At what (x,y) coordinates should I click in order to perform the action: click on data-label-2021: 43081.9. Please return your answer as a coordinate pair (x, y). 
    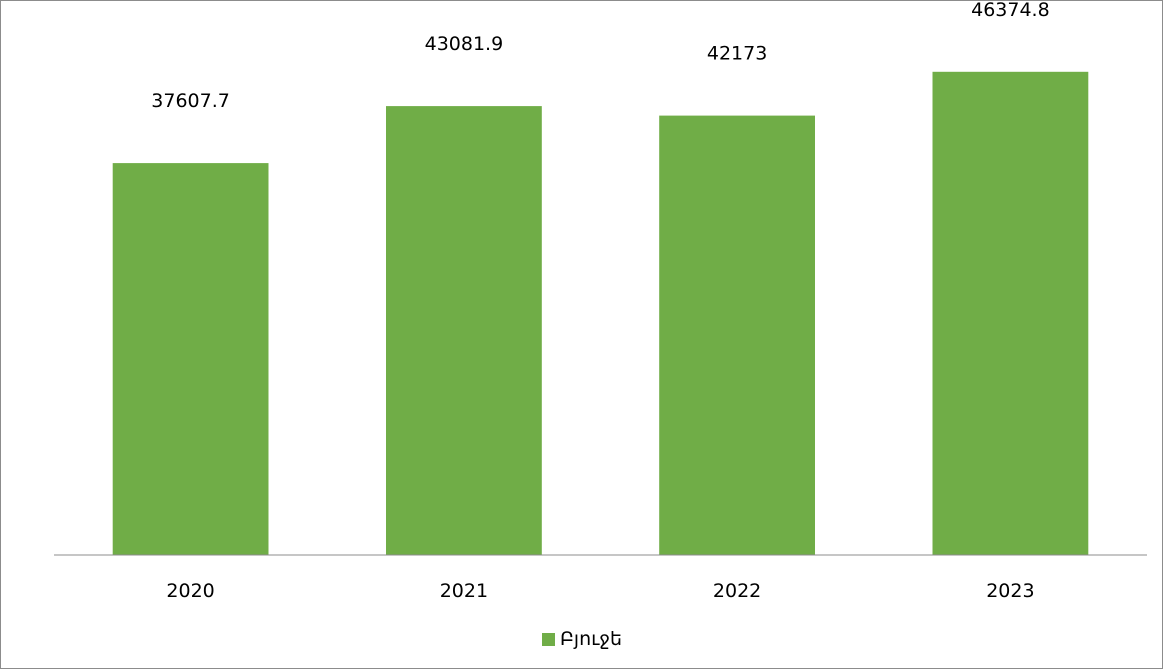
    Looking at the image, I should click on (464, 44).